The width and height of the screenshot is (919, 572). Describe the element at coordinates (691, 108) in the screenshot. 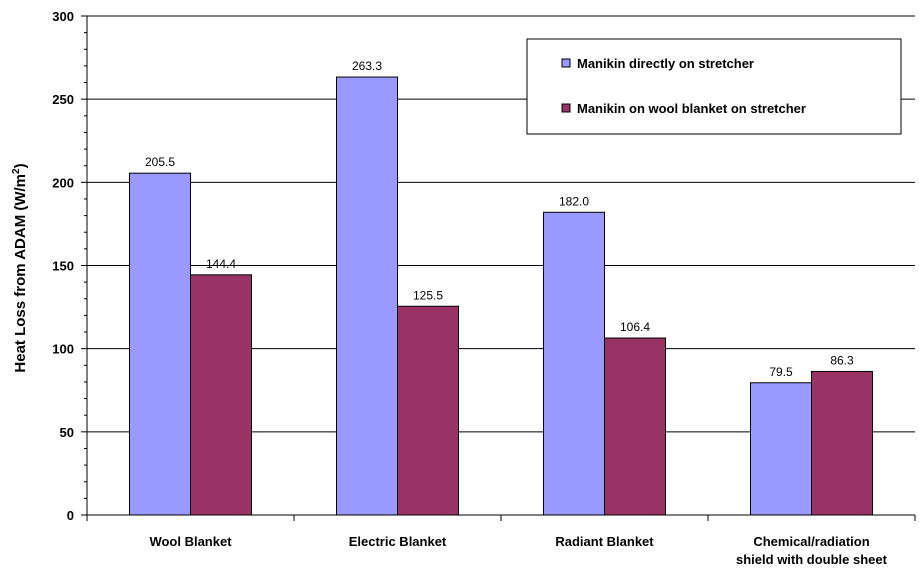

I see `legend-label-1: Manikin on wool blanket on stretcher` at that location.